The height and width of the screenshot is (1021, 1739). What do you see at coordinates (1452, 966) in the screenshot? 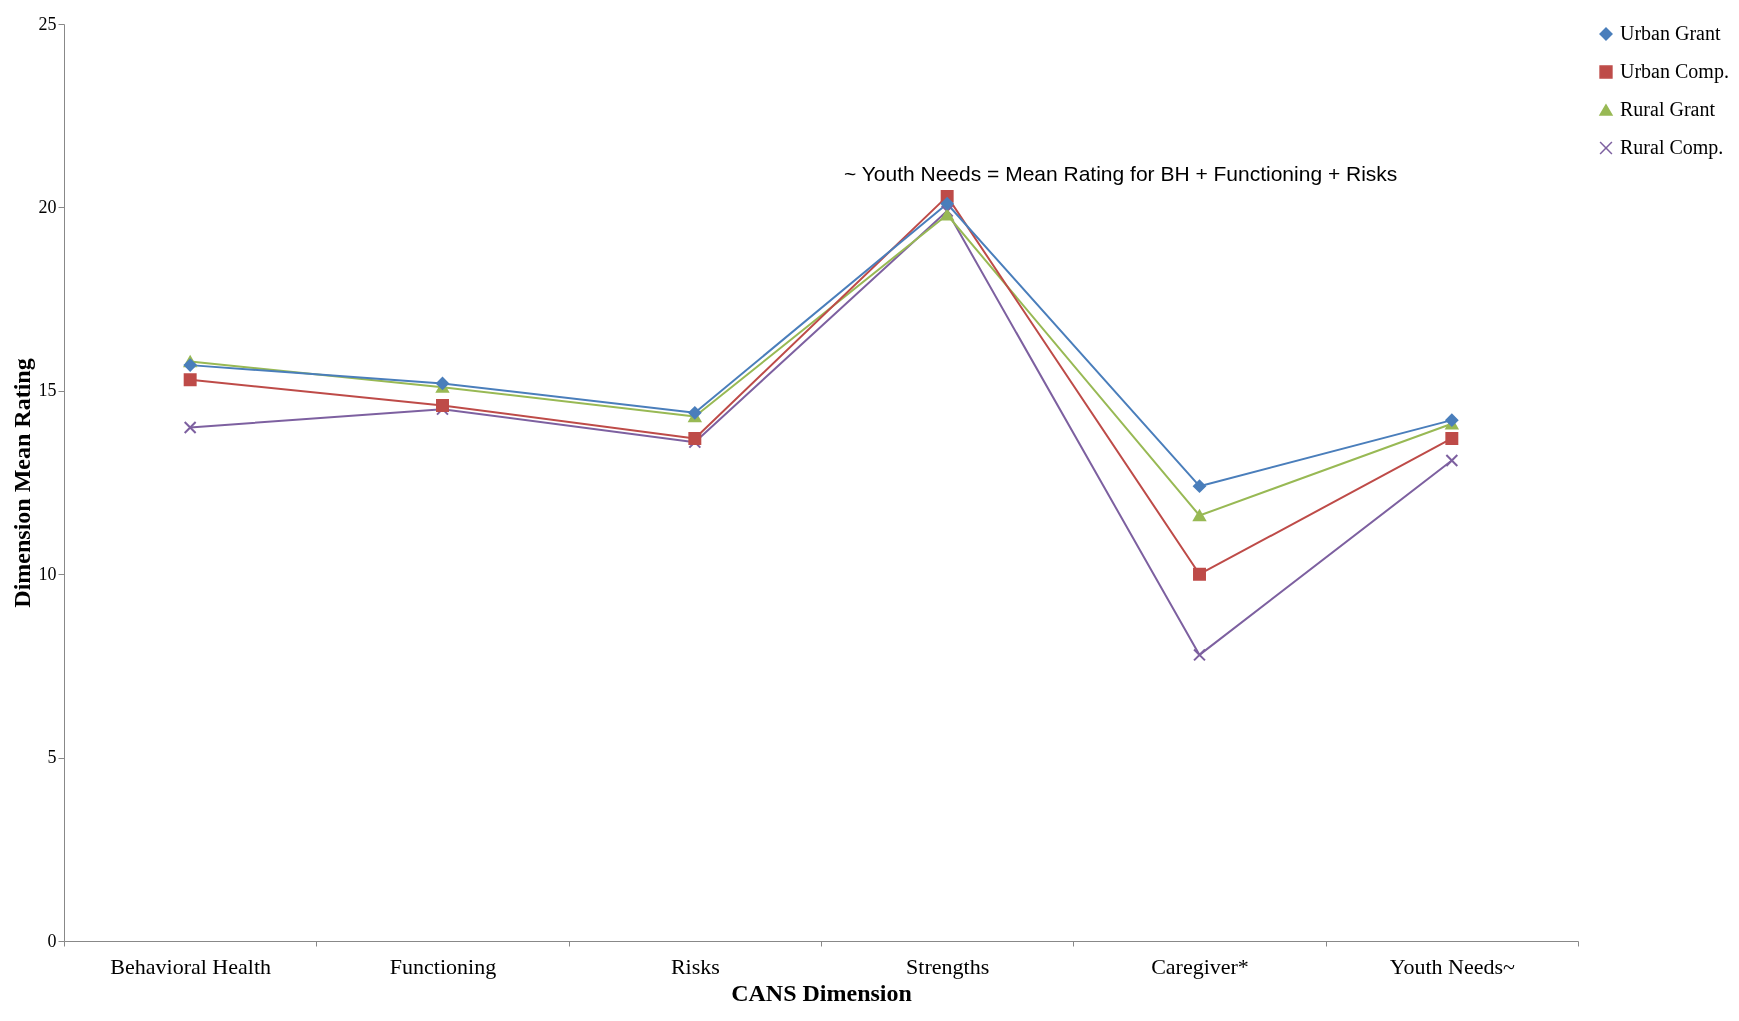
I see `x-tick-label: Youth Needs~` at bounding box center [1452, 966].